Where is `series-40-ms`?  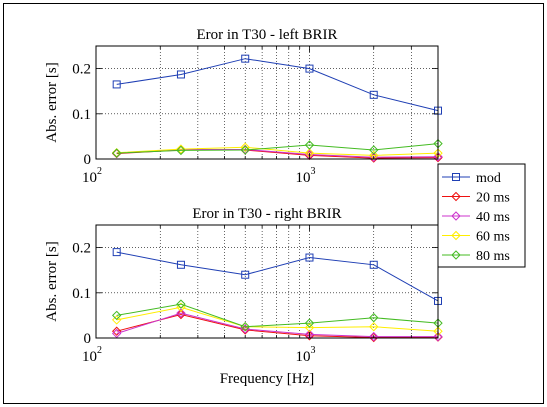 series-40-ms is located at coordinates (277, 325).